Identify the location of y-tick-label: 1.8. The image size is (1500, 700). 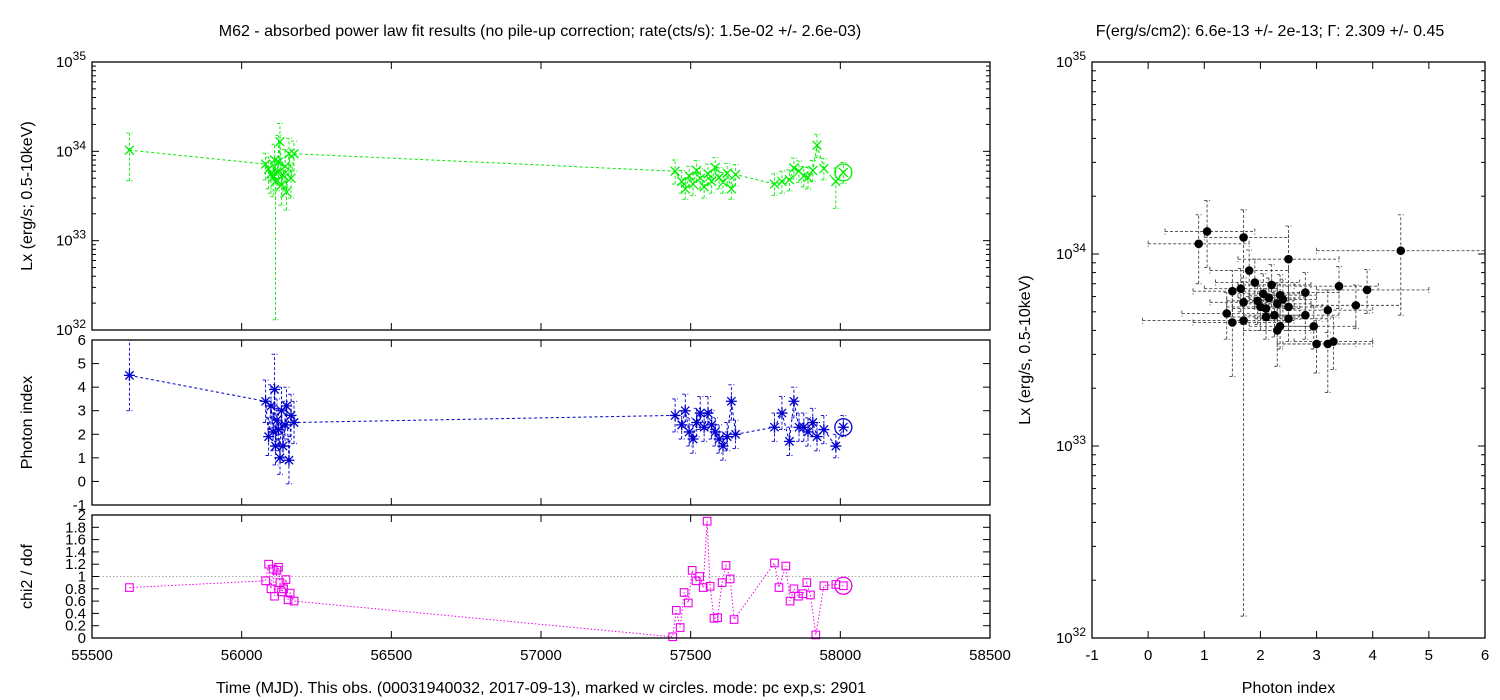
(75, 527).